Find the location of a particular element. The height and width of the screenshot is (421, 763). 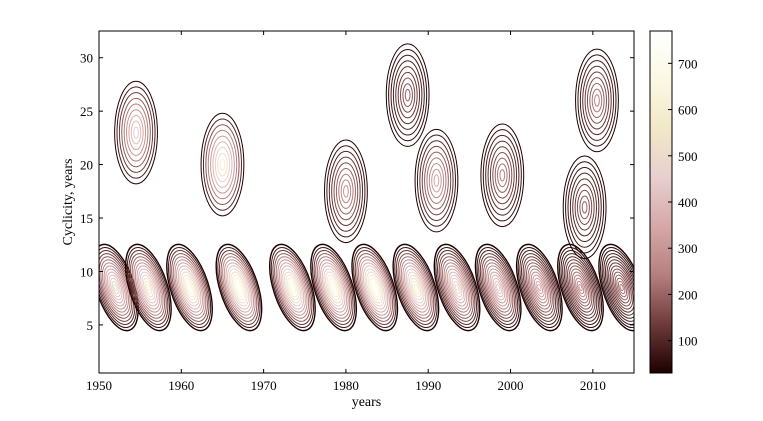

y-tick-label: 15 is located at coordinates (86, 218).